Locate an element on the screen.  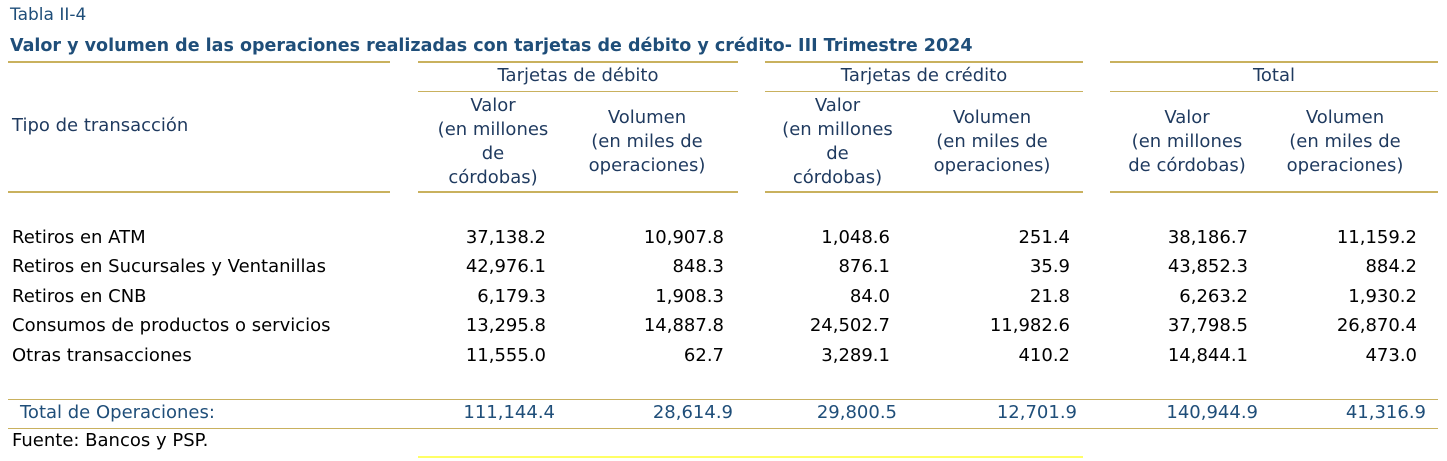
total-volumen-header: Volumen (en miles de operaciones) is located at coordinates (1345, 142).